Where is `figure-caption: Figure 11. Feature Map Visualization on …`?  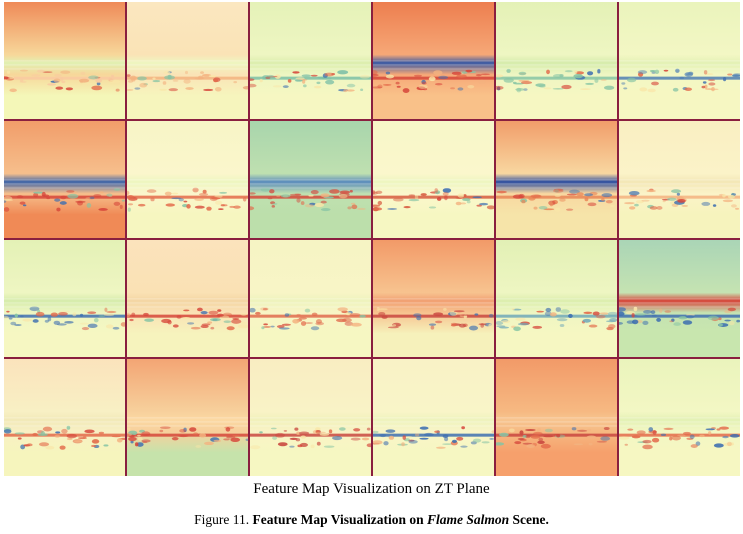
figure-caption: Figure 11. Feature Map Visualization on … is located at coordinates (371, 520).